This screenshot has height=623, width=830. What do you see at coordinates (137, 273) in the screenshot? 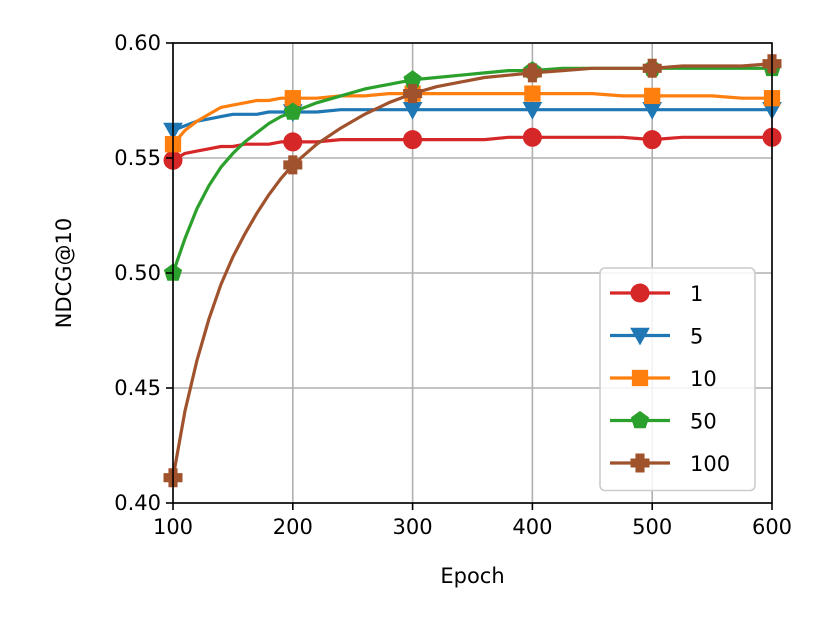
I see `y-tick-label: 0.50` at bounding box center [137, 273].